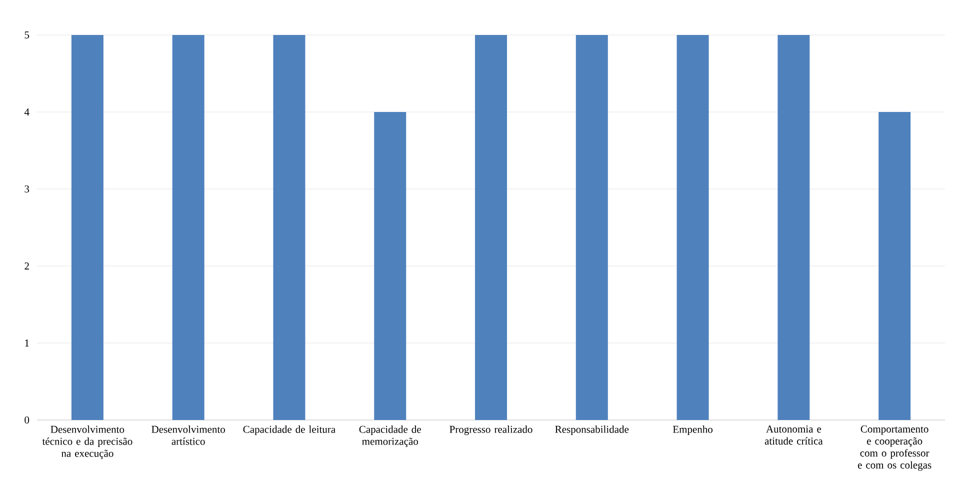  Describe the element at coordinates (793, 435) in the screenshot. I see `x-tick-label: Autonomia e atitude crítica` at that location.